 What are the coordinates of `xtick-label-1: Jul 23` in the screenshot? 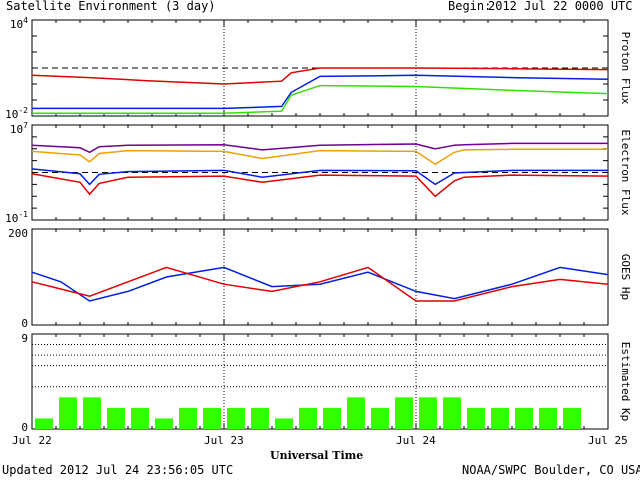 It's located at (224, 440).